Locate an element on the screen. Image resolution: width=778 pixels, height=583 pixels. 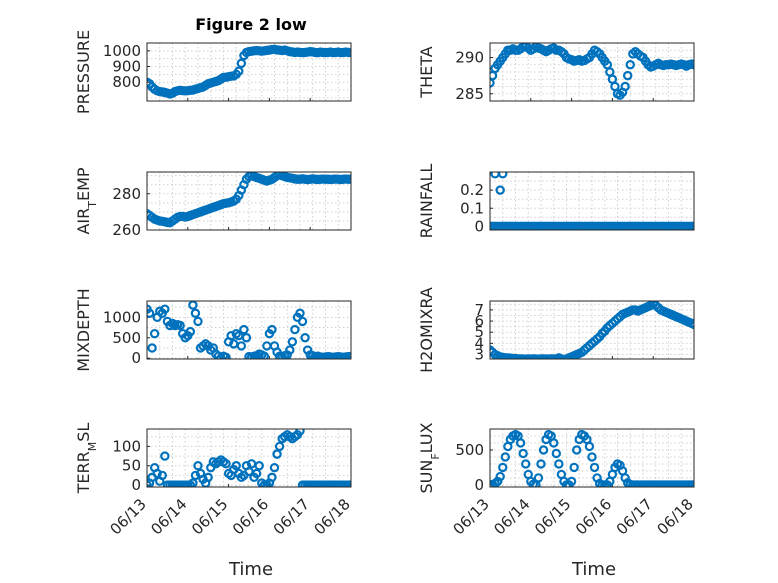
y-axis-label: MIXDEPTH is located at coordinates (83, 329).